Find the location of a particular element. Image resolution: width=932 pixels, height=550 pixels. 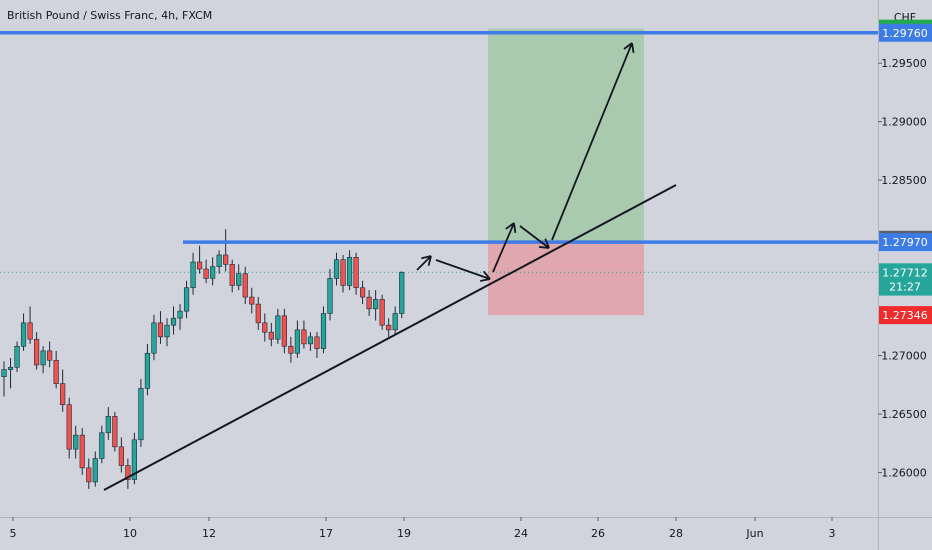

profit-zone is located at coordinates (566, 135).